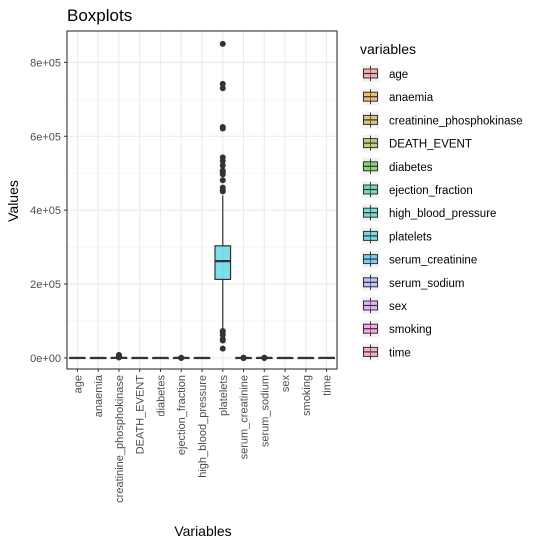 Image resolution: width=548 pixels, height=552 pixels. What do you see at coordinates (426, 284) in the screenshot?
I see `legend-label: serum_sodium` at bounding box center [426, 284].